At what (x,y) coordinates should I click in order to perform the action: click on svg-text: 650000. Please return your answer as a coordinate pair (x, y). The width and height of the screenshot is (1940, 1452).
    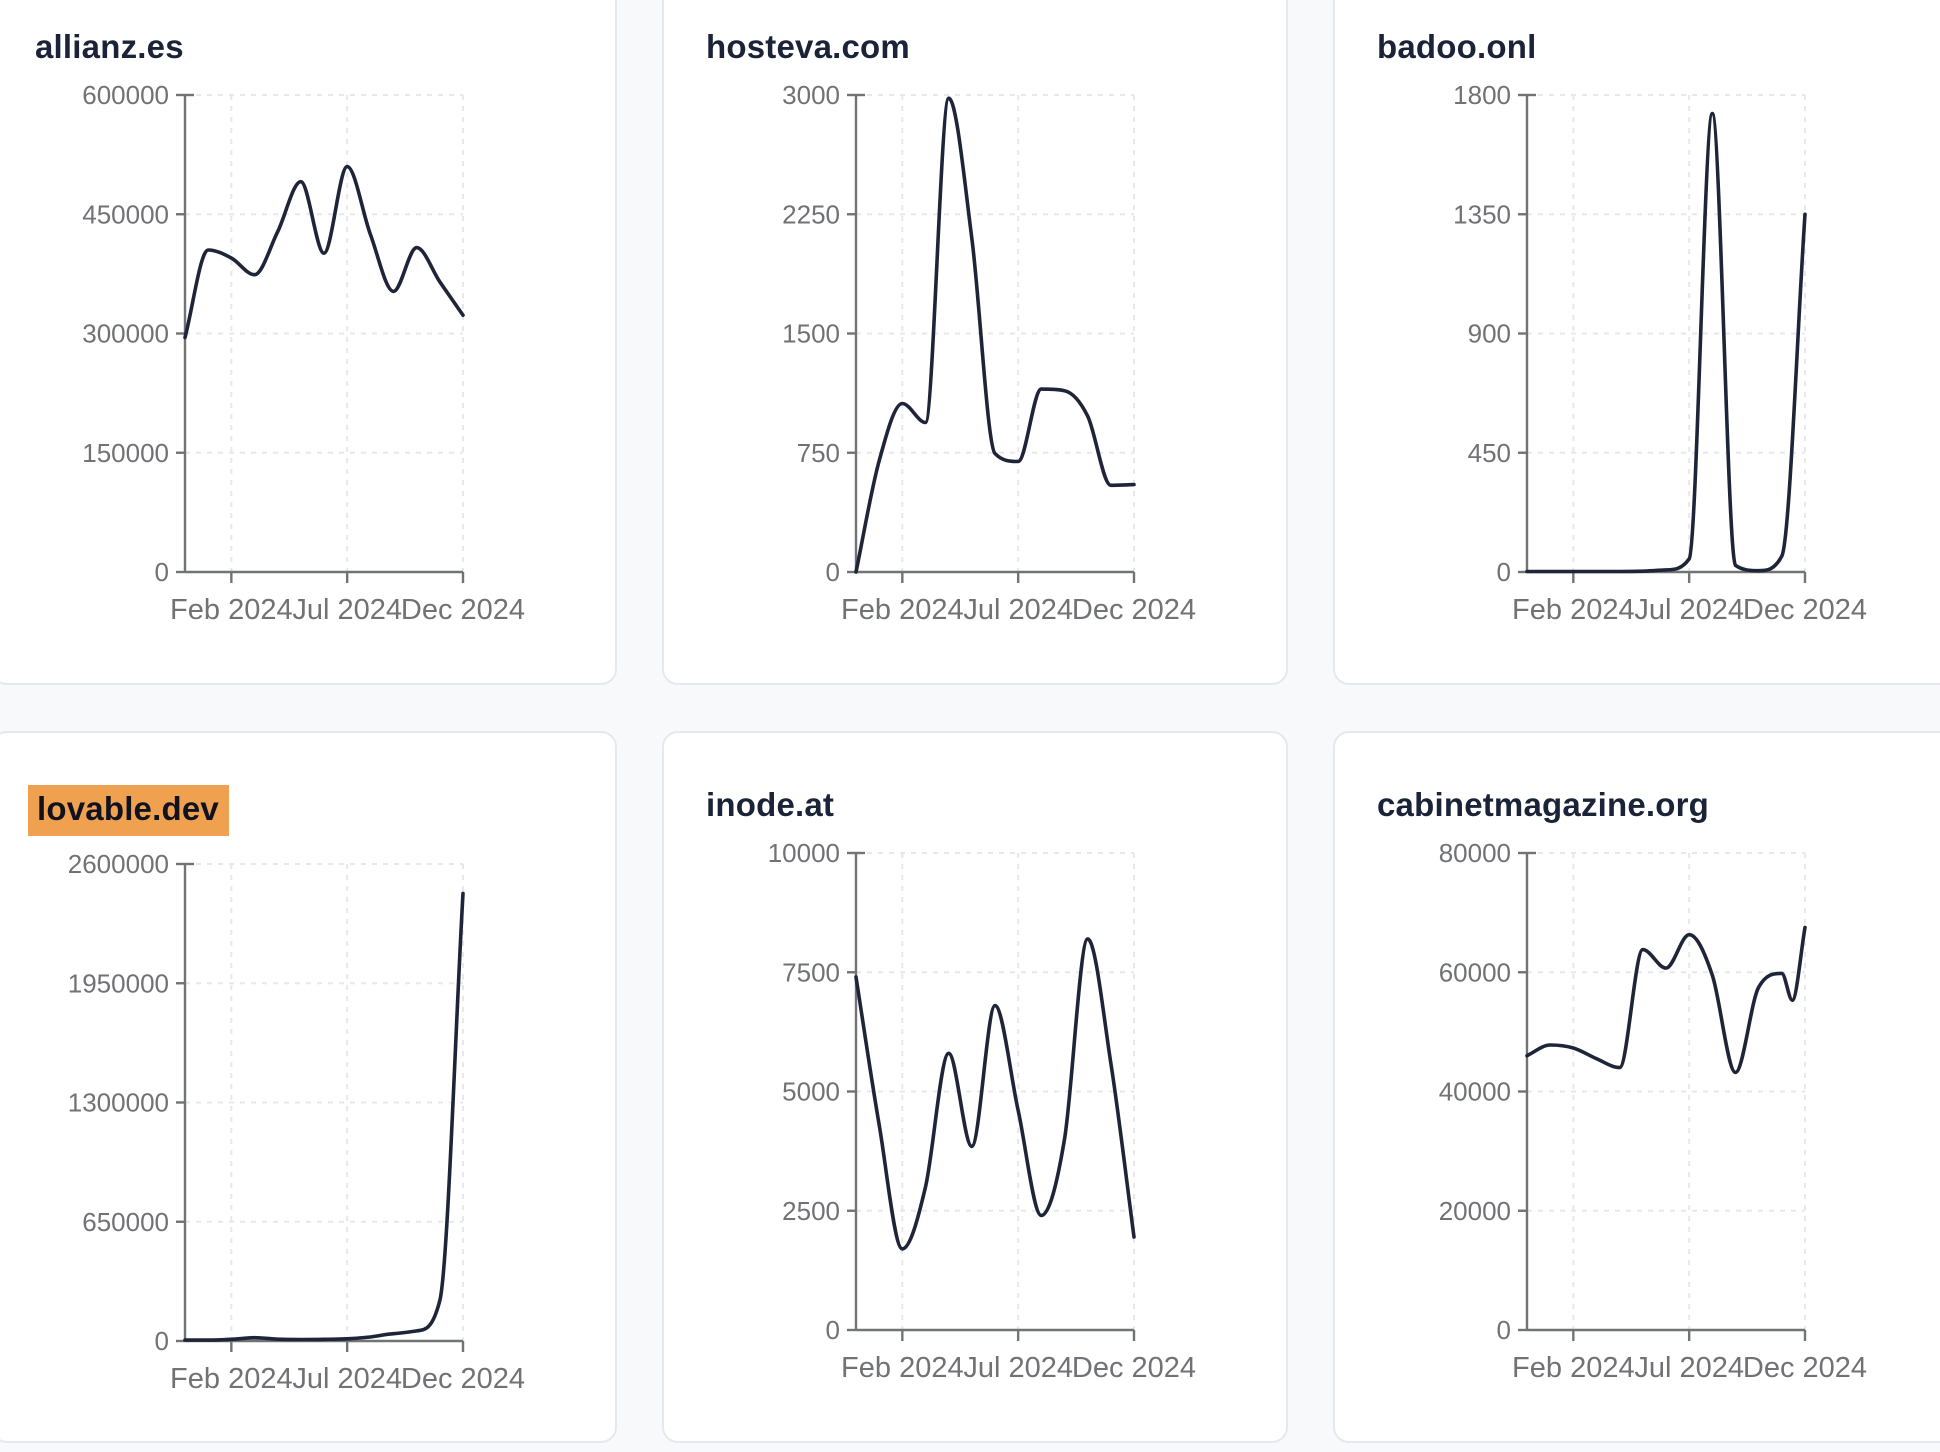
    Looking at the image, I should click on (125, 1222).